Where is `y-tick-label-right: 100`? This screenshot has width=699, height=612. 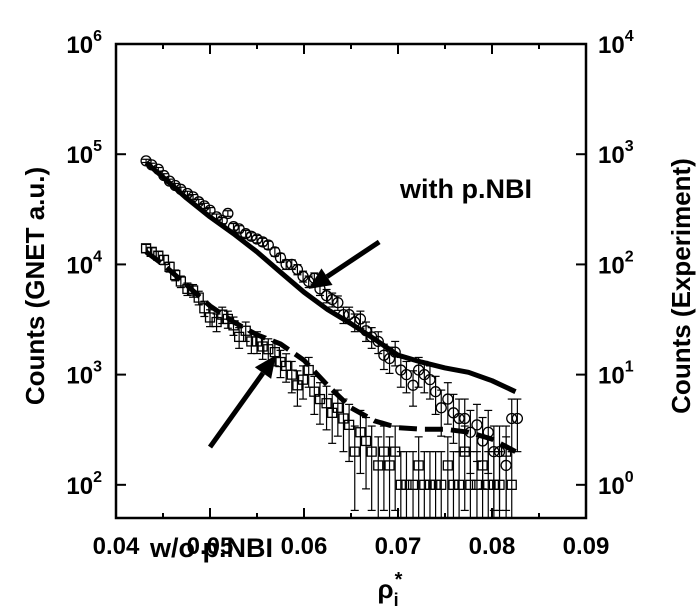 y-tick-label-right: 100 is located at coordinates (616, 484).